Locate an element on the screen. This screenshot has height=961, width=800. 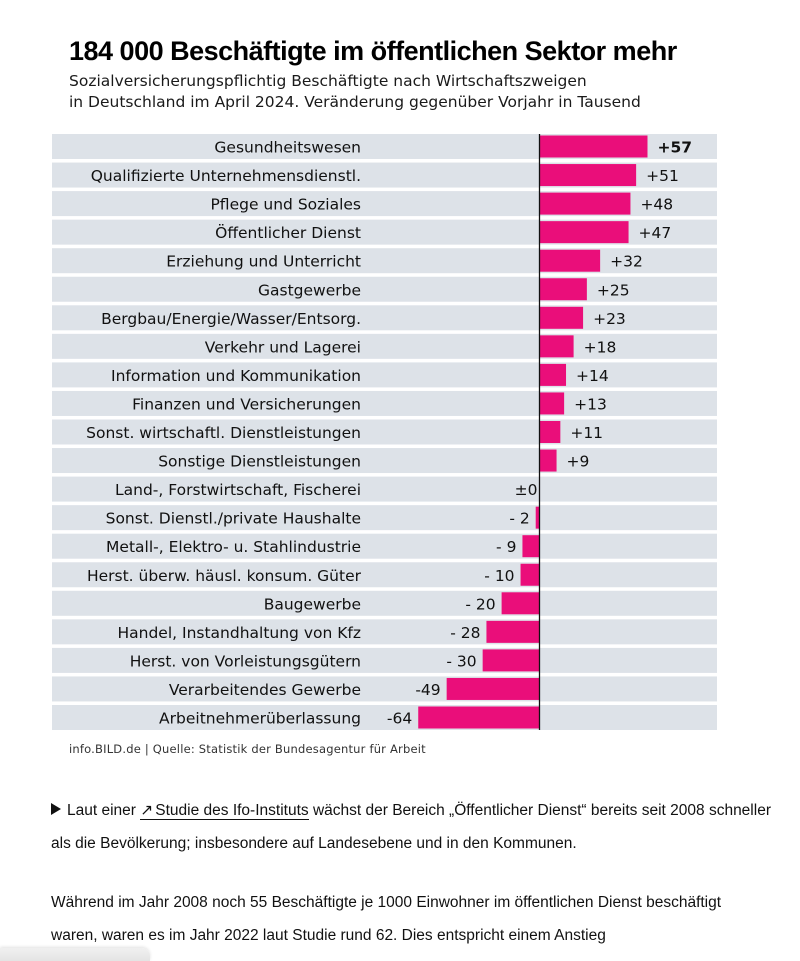
category-label: Verarbeitendes Gewerbe is located at coordinates (265, 690).